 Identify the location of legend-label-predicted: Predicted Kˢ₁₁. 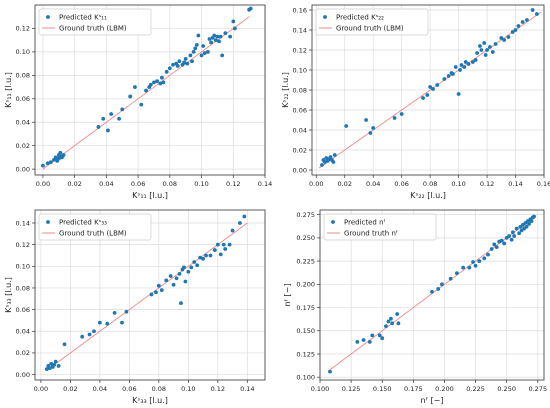
(83, 18).